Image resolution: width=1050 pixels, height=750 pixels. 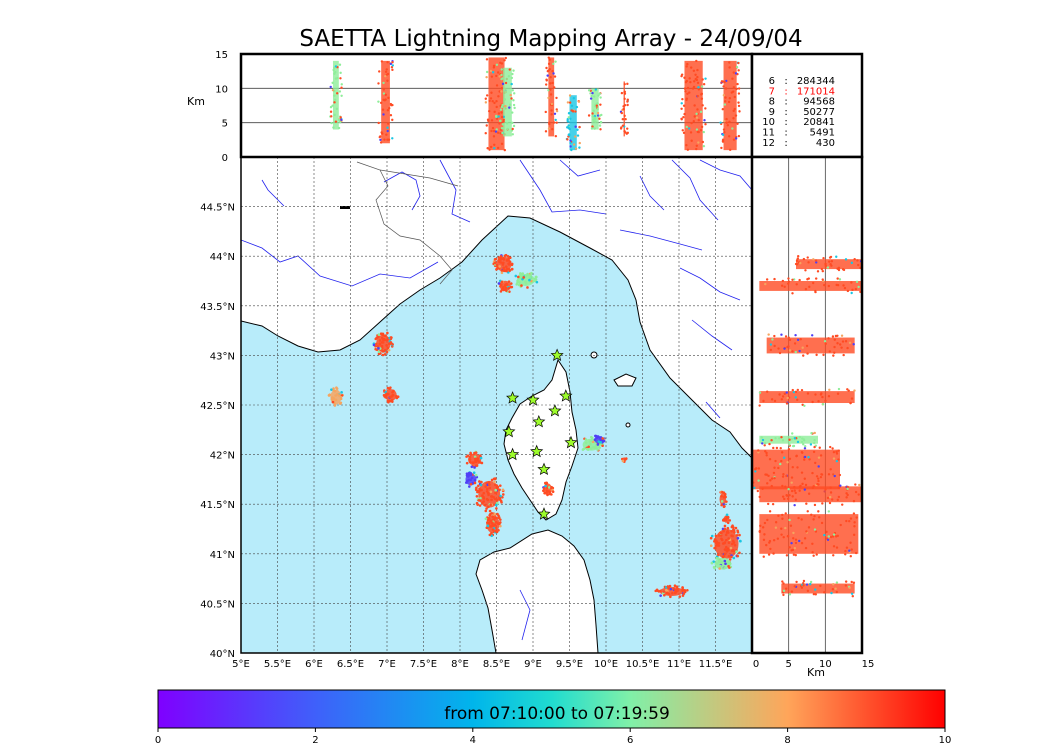 I want to click on lat-tick-label: 41.5°N, so click(x=217, y=505).